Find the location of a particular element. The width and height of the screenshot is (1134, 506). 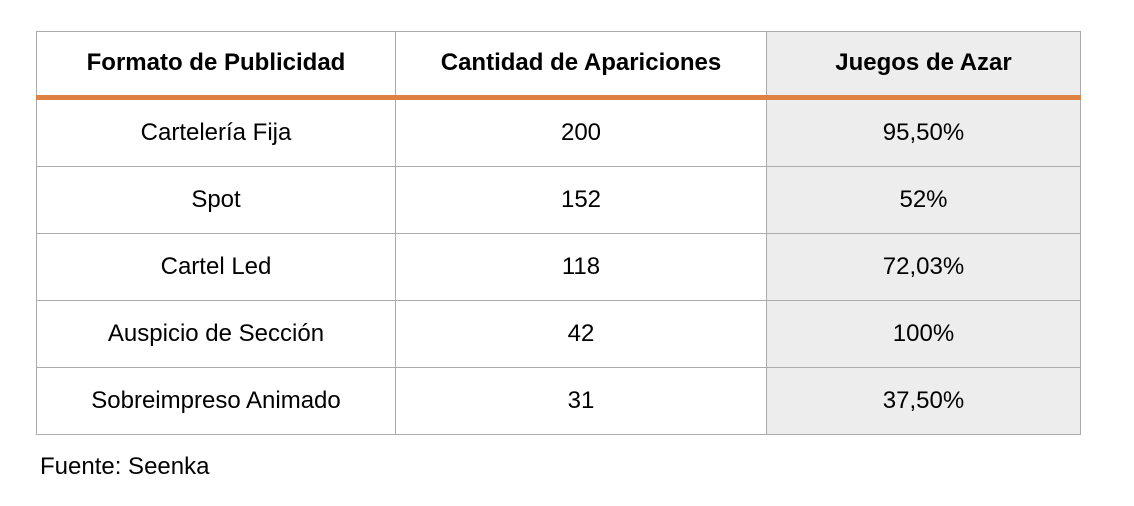

table-row: Auspicio de Sección 42 100% is located at coordinates (558, 334).